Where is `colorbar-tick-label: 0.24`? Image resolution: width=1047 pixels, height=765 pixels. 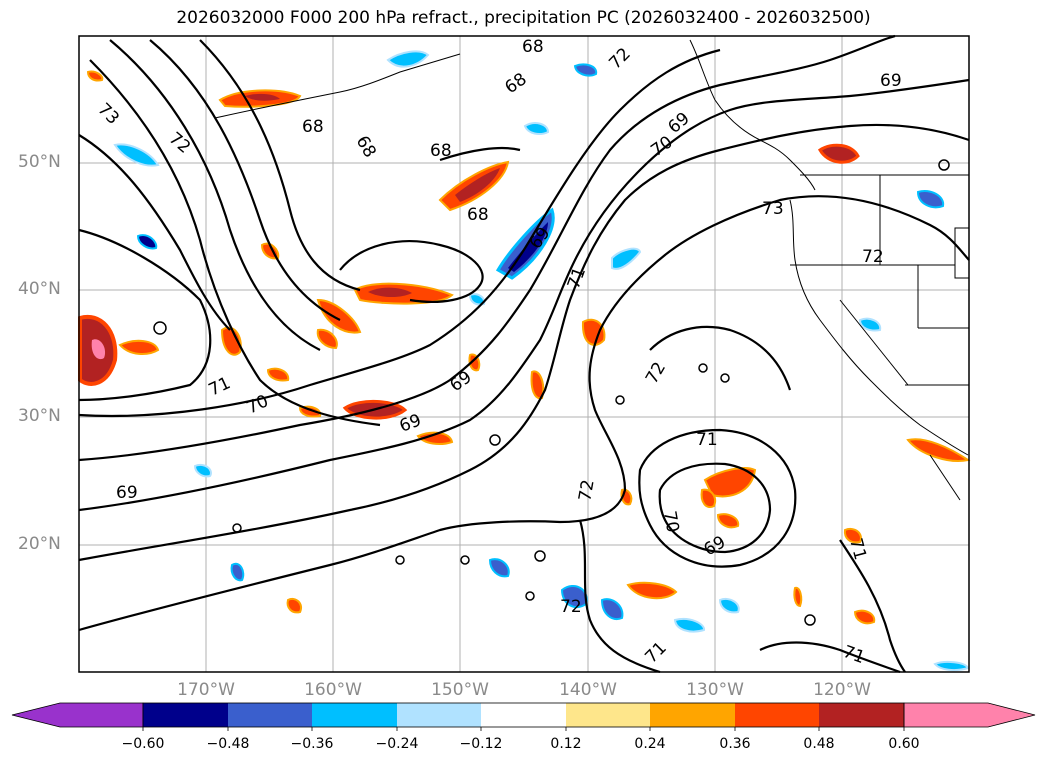
colorbar-tick-label: 0.24 is located at coordinates (650, 744).